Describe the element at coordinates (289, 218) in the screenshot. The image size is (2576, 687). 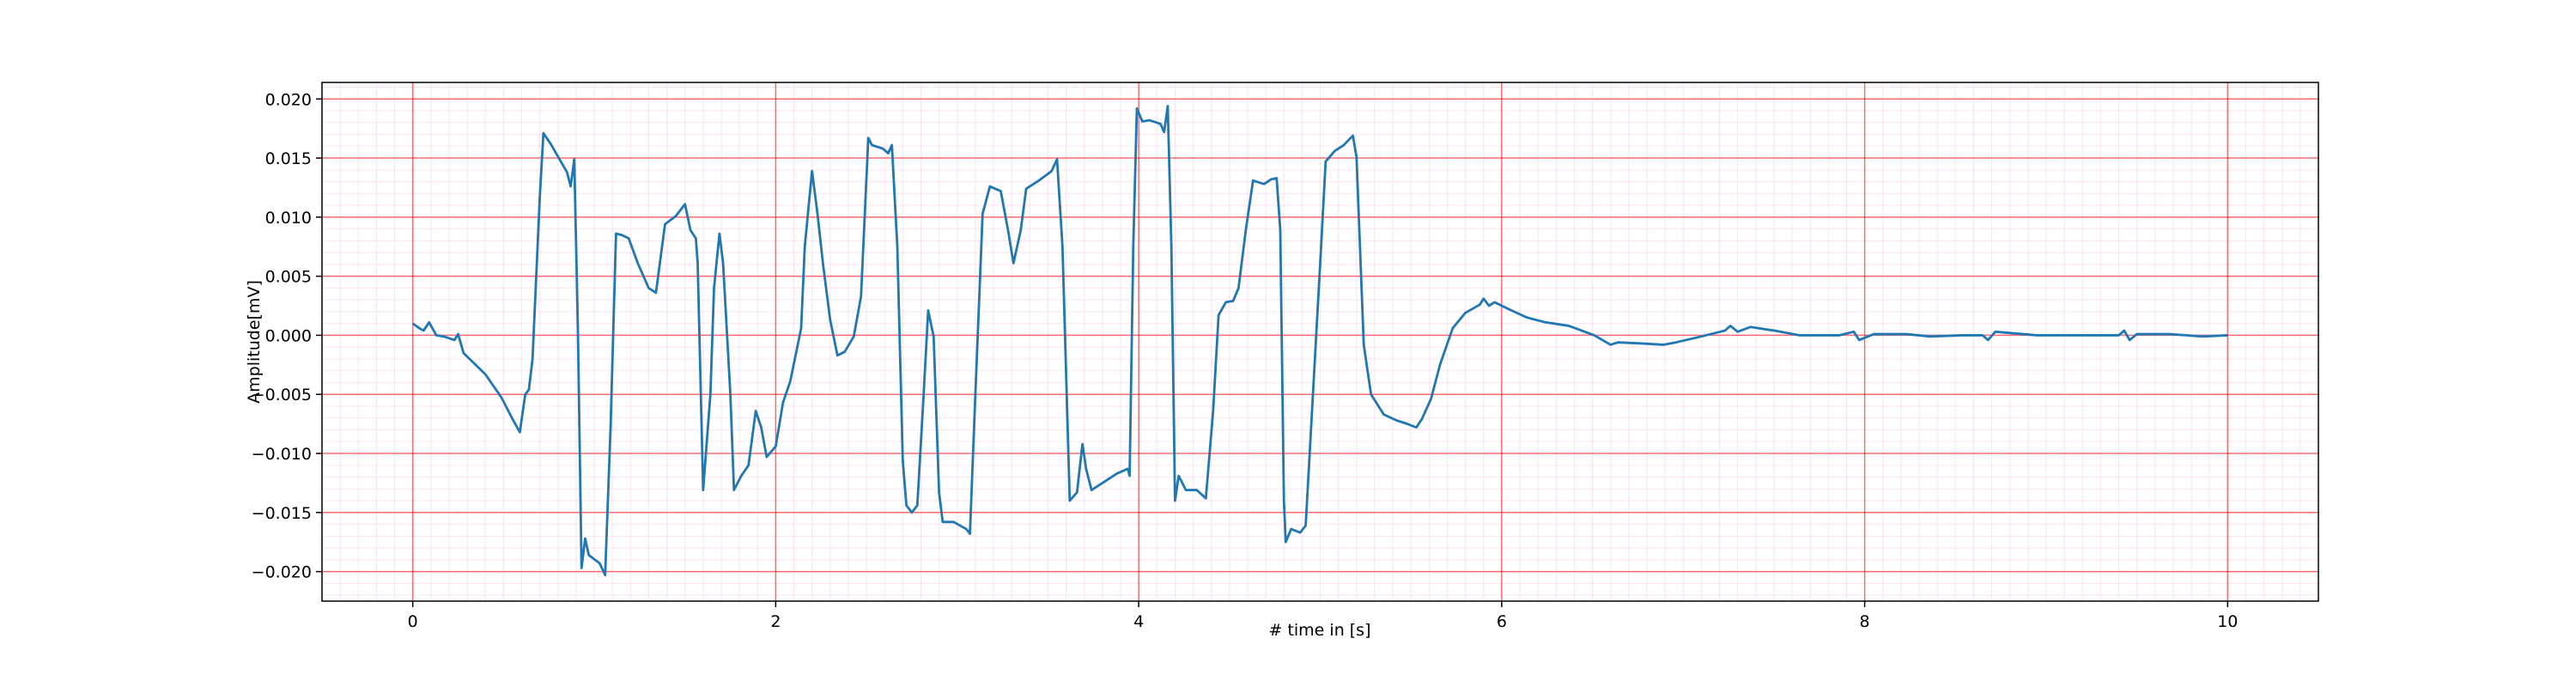
I see `y-tick-label: 0.010` at that location.